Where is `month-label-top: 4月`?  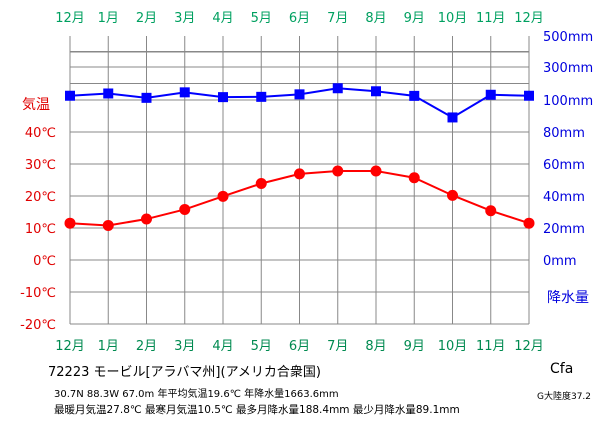
month-label-top: 4月 is located at coordinates (222, 18).